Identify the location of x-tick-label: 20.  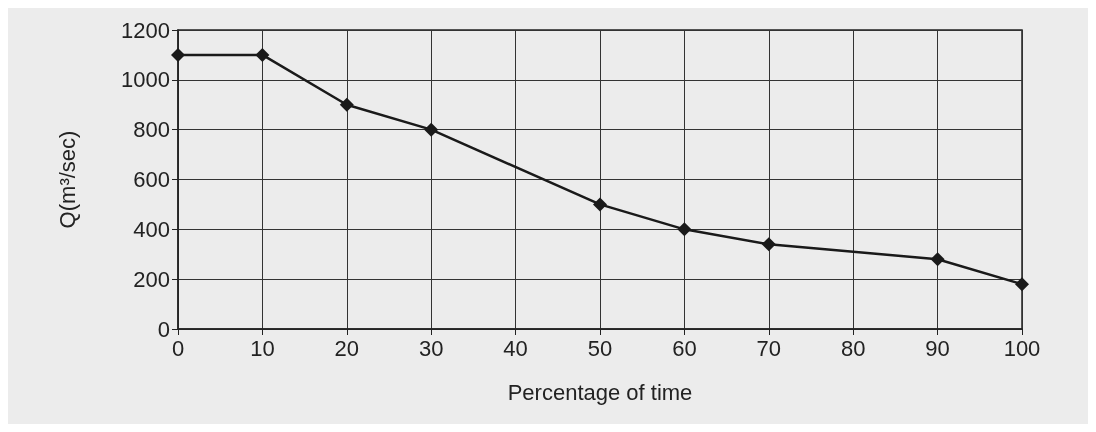
(347, 348).